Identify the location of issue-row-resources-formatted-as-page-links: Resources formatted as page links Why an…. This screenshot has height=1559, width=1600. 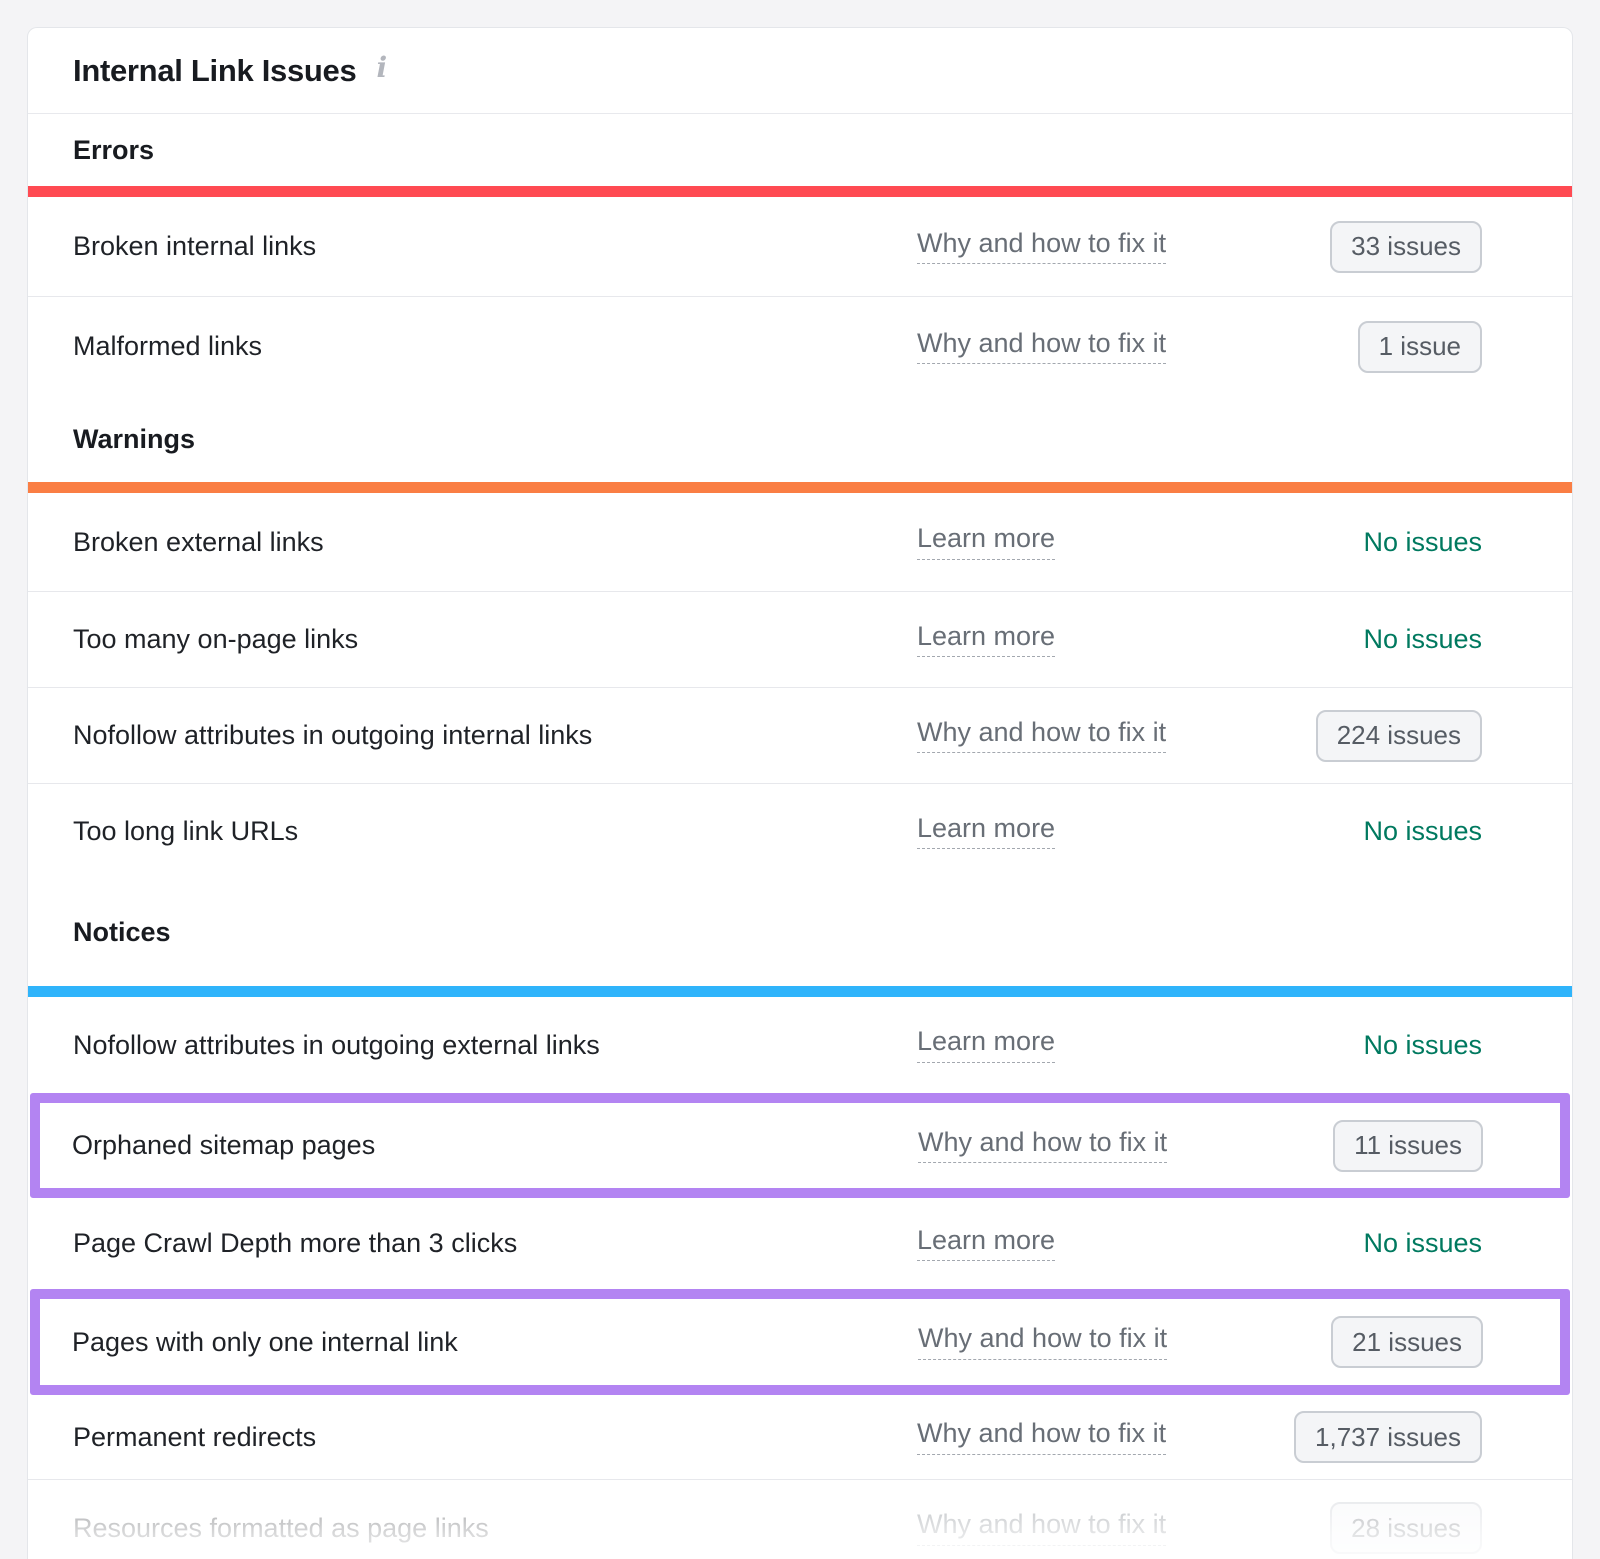
(800, 1519).